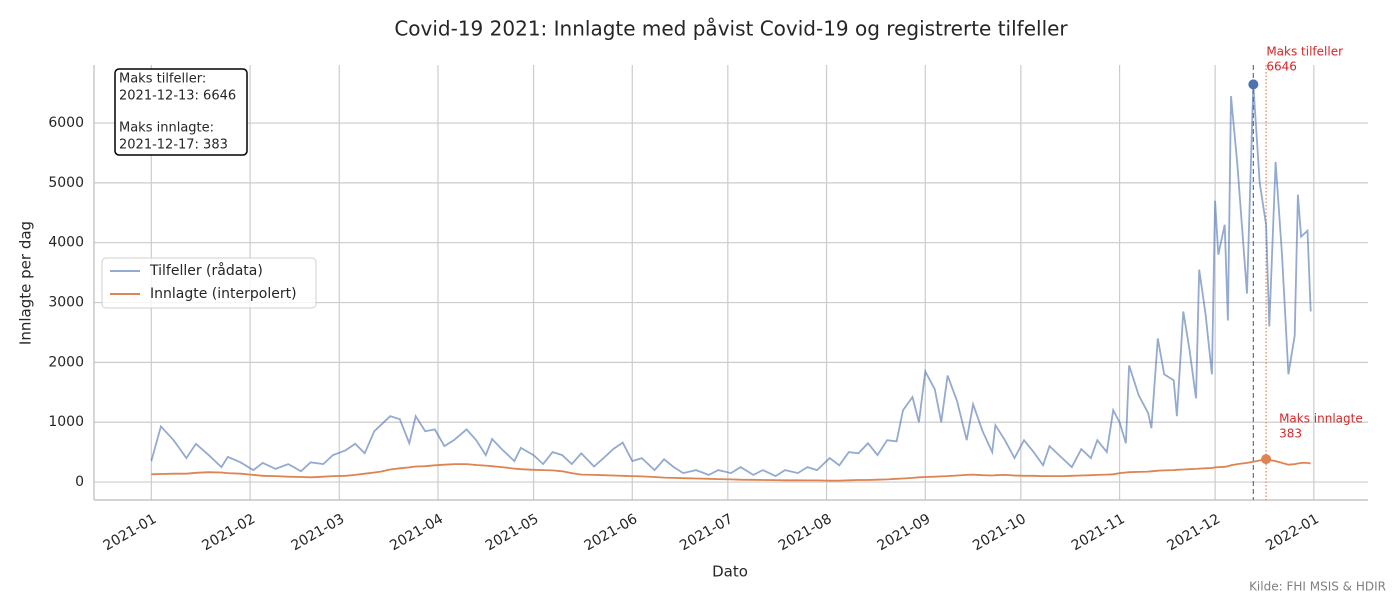 The height and width of the screenshot is (600, 1400). Describe the element at coordinates (999, 532) in the screenshot. I see `x-tick-label: 2021-10` at that location.